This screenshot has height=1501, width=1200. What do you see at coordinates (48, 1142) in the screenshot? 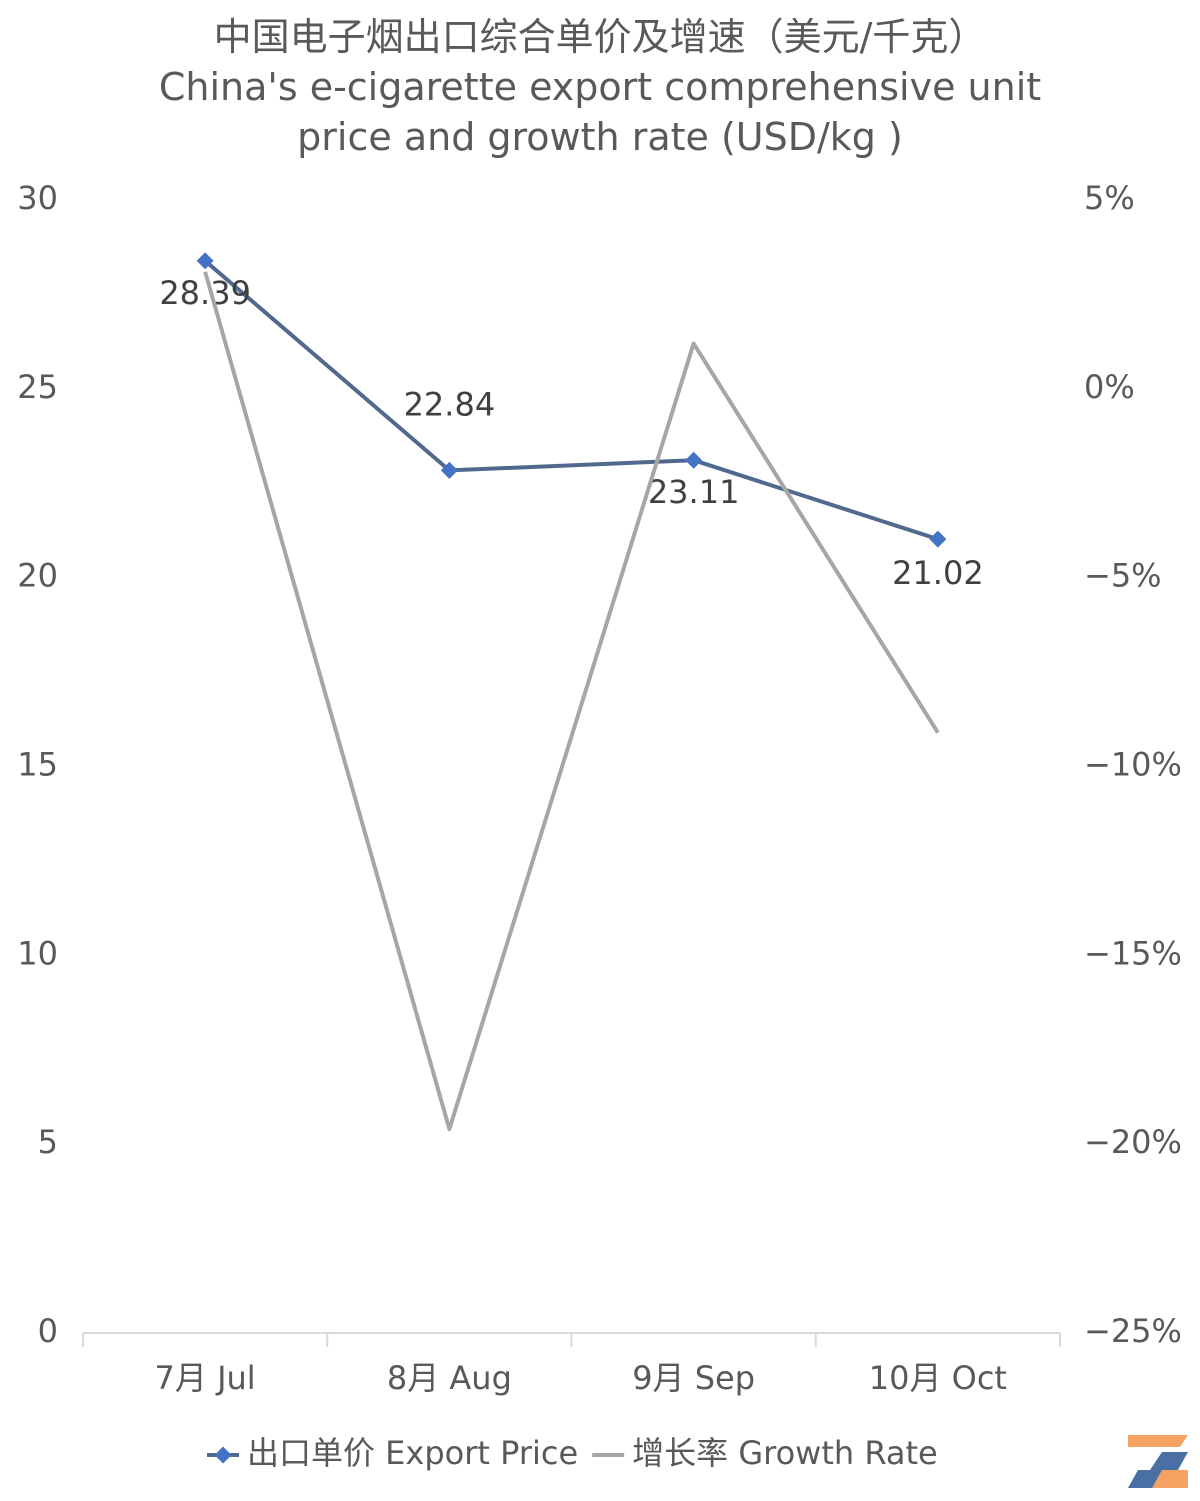
I see `y-tick-label: 5` at bounding box center [48, 1142].